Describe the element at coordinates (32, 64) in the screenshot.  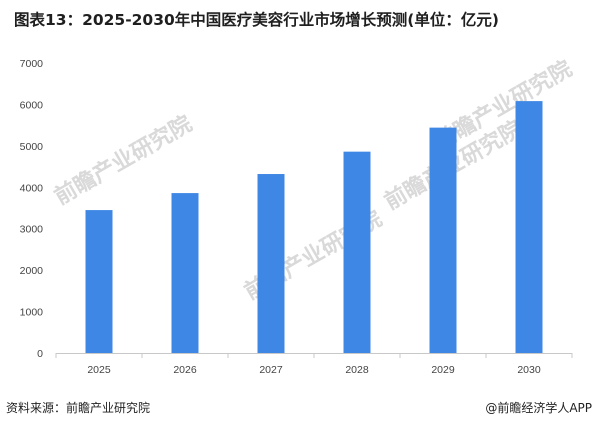
I see `y-tick-label: 7000` at that location.